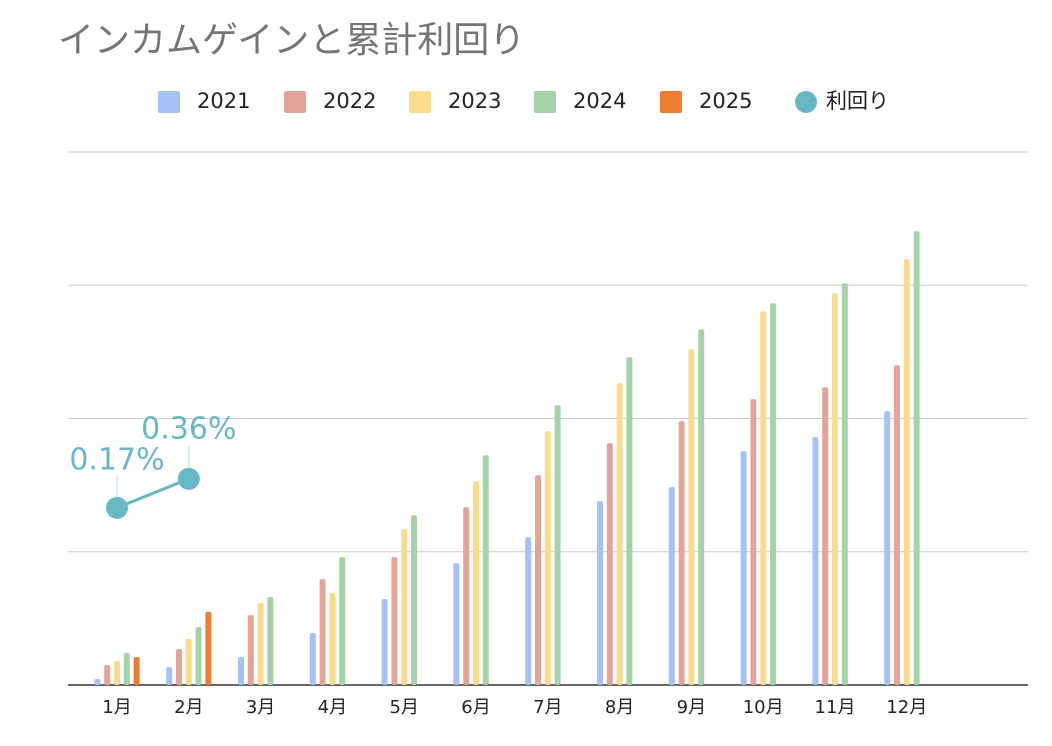 This screenshot has width=1052, height=746. What do you see at coordinates (153, 493) in the screenshot?
I see `line` at bounding box center [153, 493].